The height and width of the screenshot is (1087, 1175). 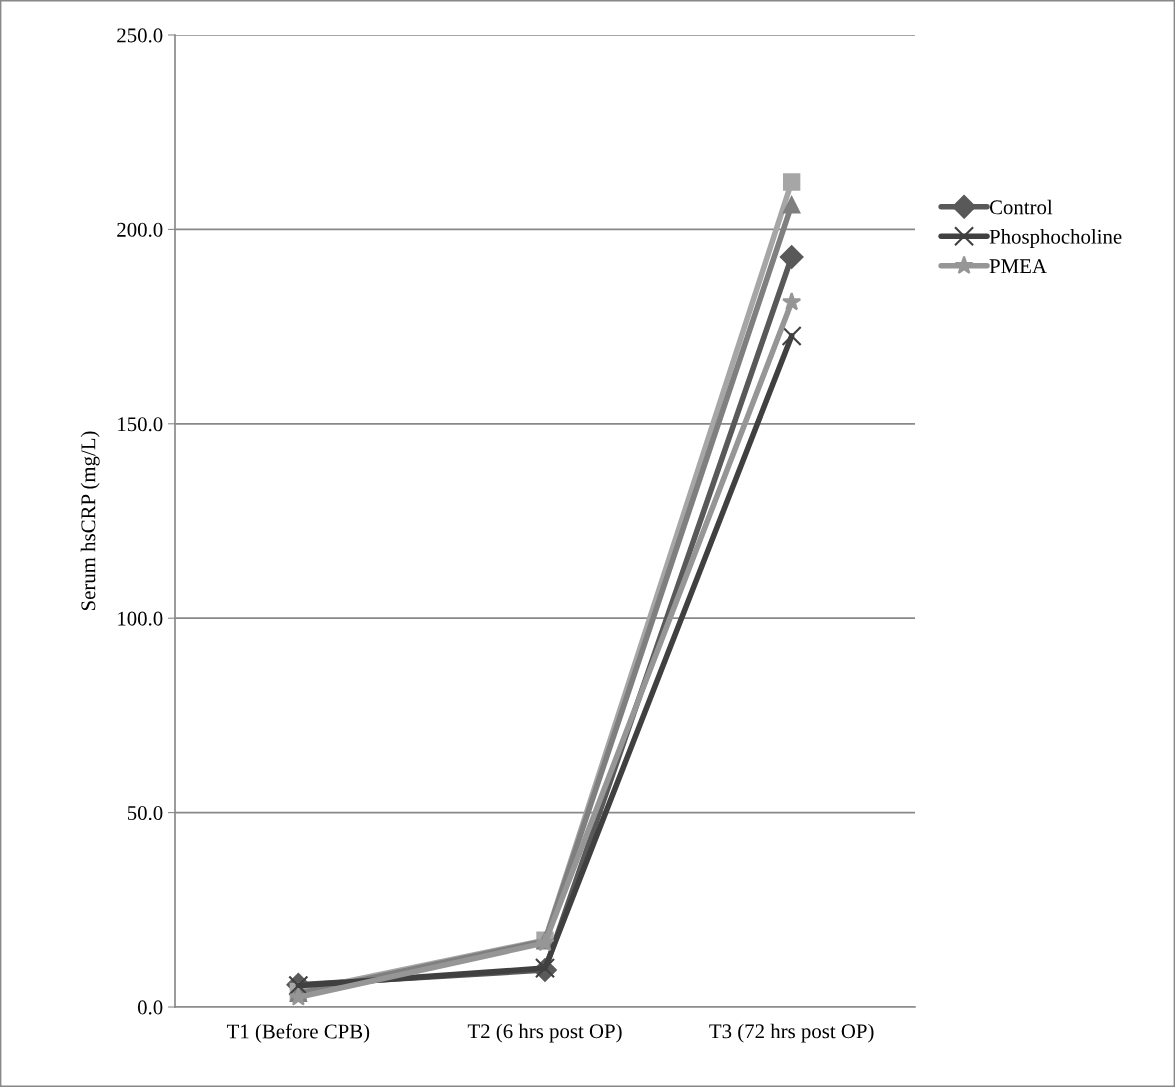 I want to click on x-tick-label: T2 (6 hrs post OP), so click(x=544, y=1033).